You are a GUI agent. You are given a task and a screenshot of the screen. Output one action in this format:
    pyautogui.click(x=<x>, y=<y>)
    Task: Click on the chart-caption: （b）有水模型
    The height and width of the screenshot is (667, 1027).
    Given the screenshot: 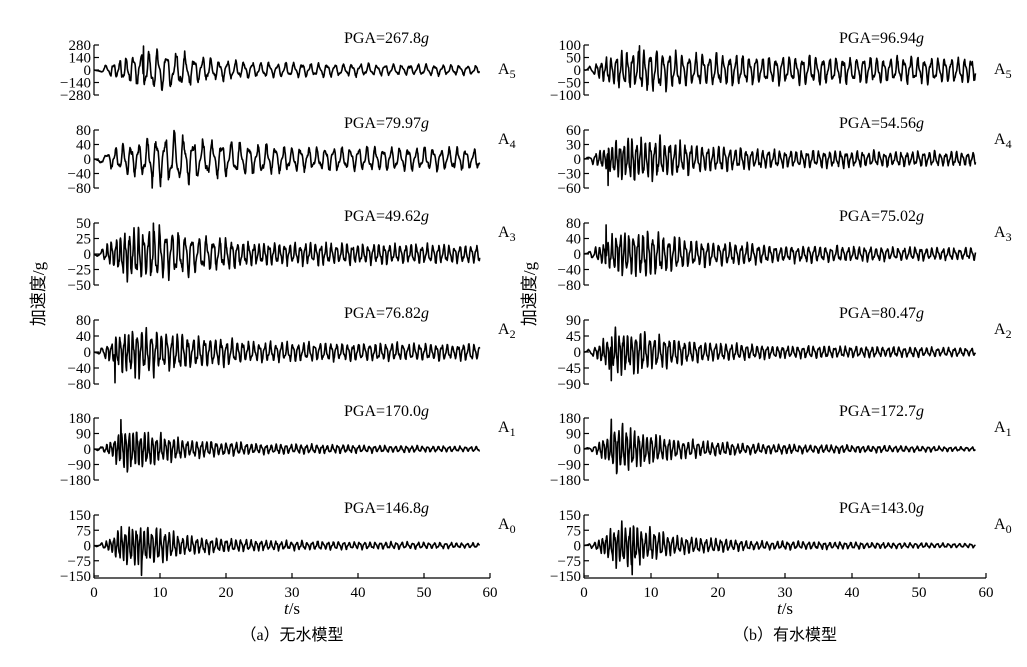 What is the action you would take?
    pyautogui.click(x=785, y=635)
    